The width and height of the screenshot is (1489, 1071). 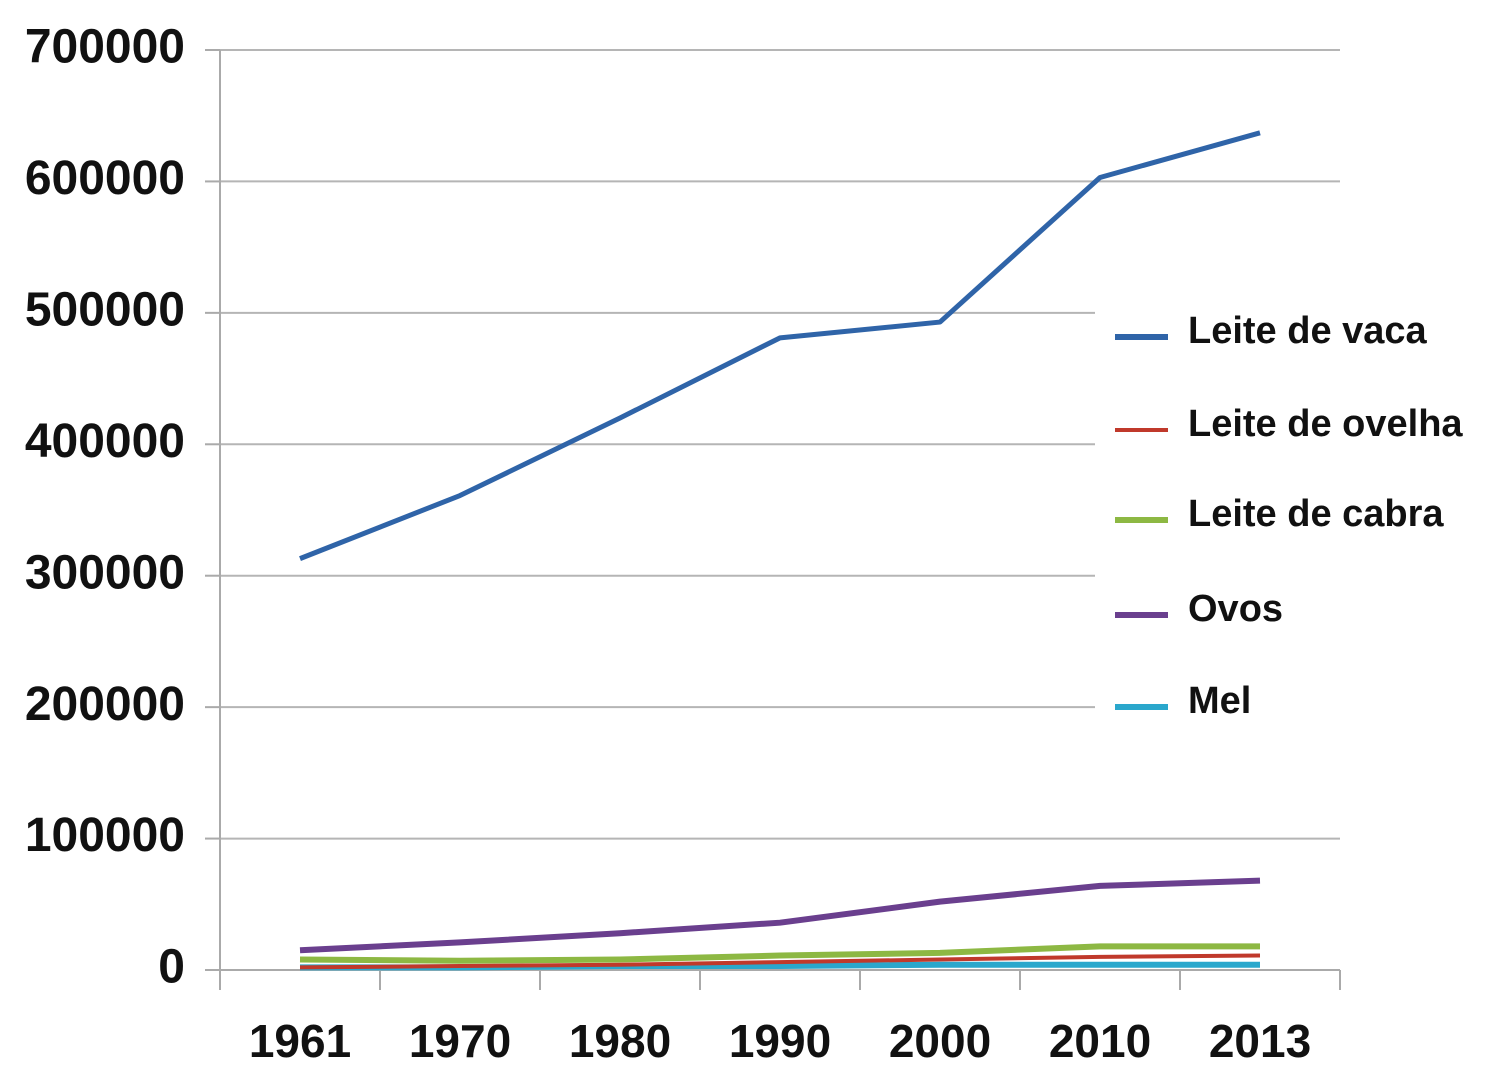 I want to click on y-tick-label: 400000, so click(x=105, y=441).